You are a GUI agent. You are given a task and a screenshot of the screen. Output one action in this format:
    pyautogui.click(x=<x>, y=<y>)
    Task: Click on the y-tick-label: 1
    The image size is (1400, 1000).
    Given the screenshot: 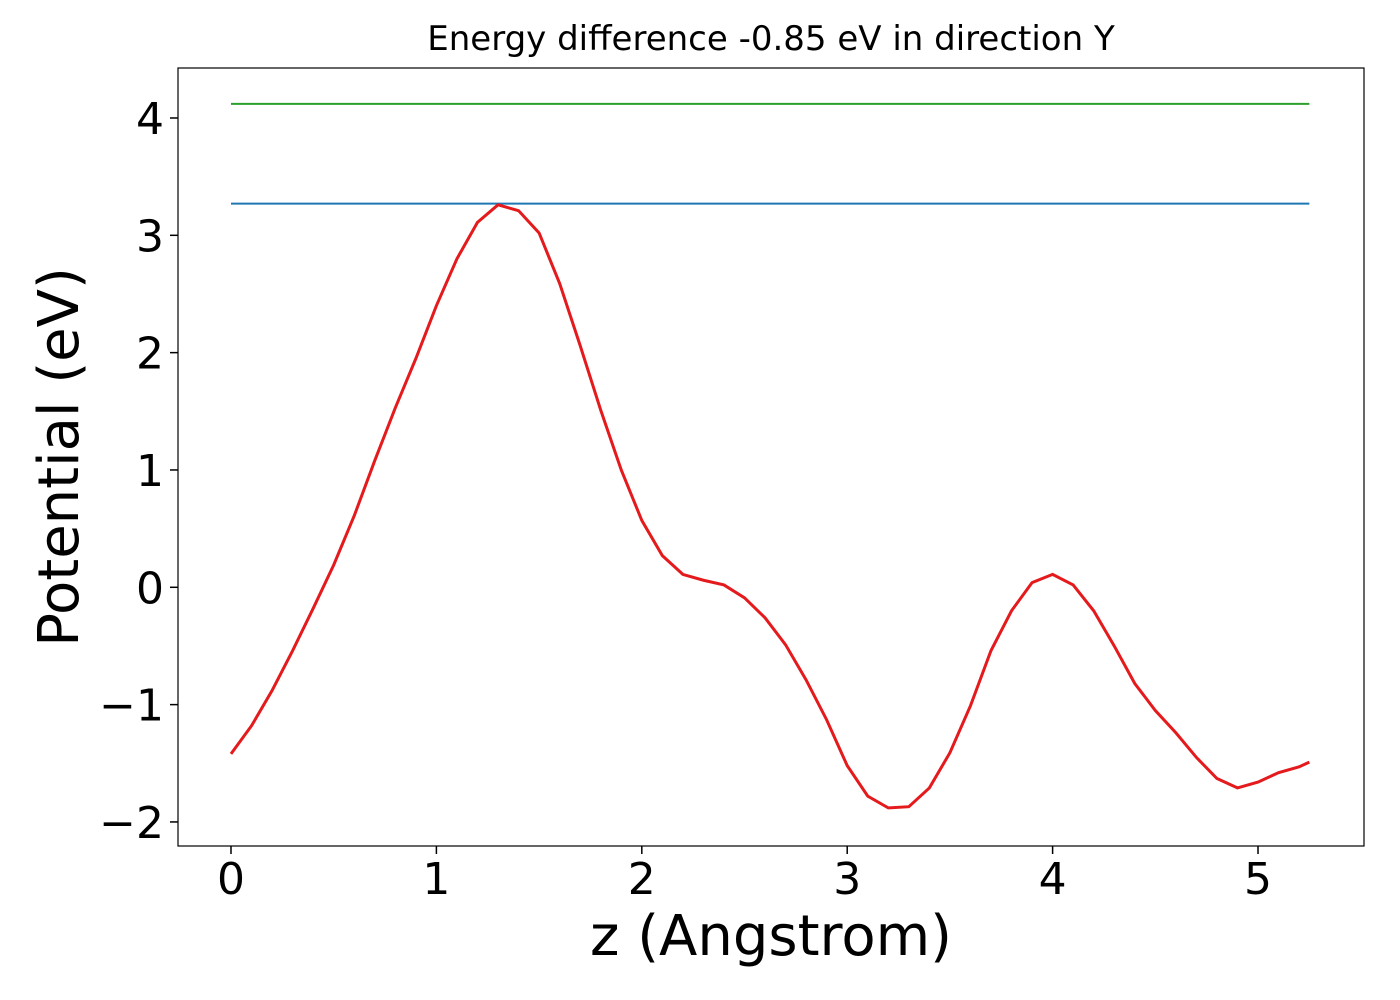 What is the action you would take?
    pyautogui.click(x=150, y=471)
    